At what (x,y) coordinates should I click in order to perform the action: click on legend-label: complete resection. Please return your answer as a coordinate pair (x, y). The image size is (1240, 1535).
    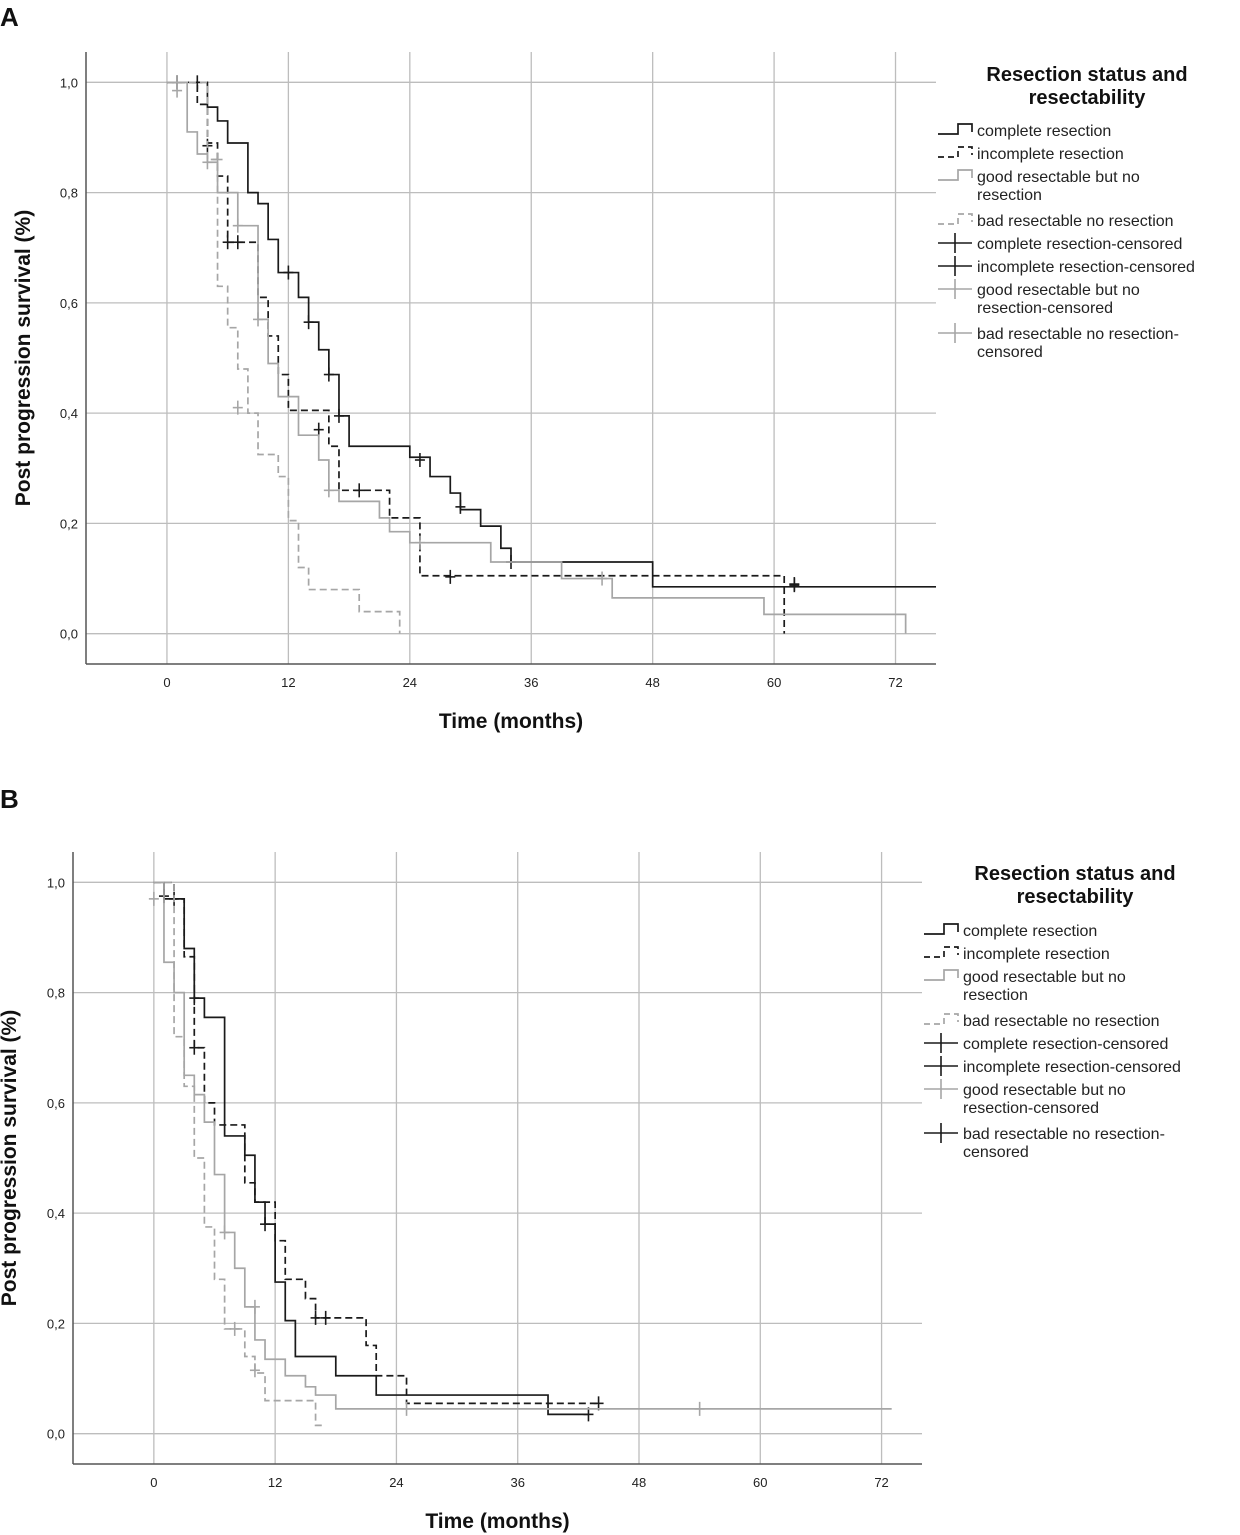
    Looking at the image, I should click on (1044, 131).